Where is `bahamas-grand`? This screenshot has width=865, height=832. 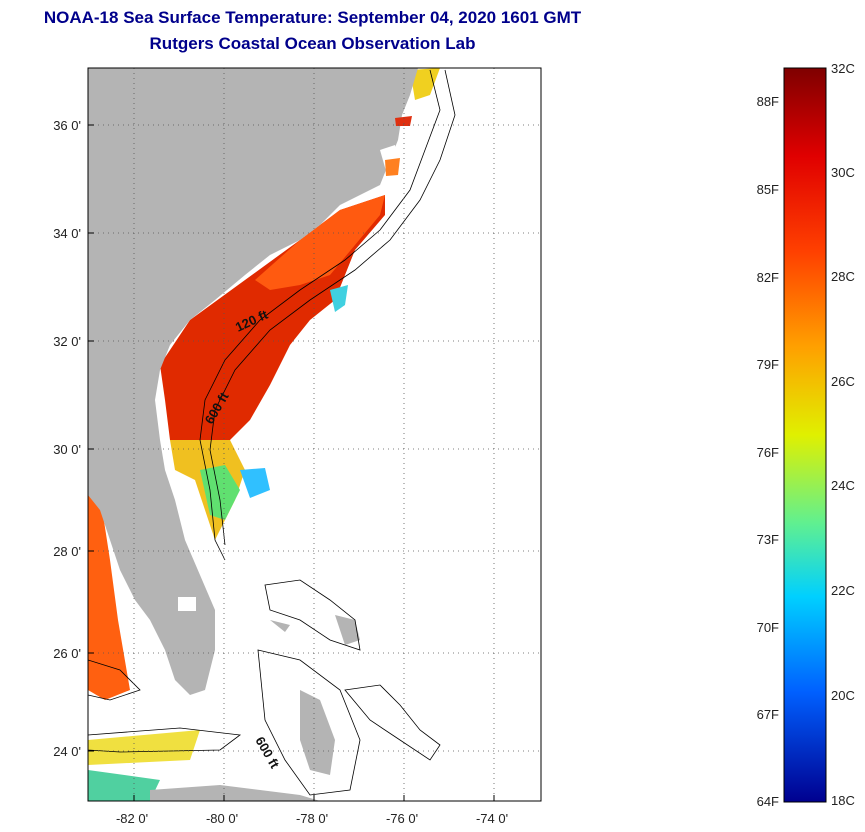
bahamas-grand is located at coordinates (280, 626).